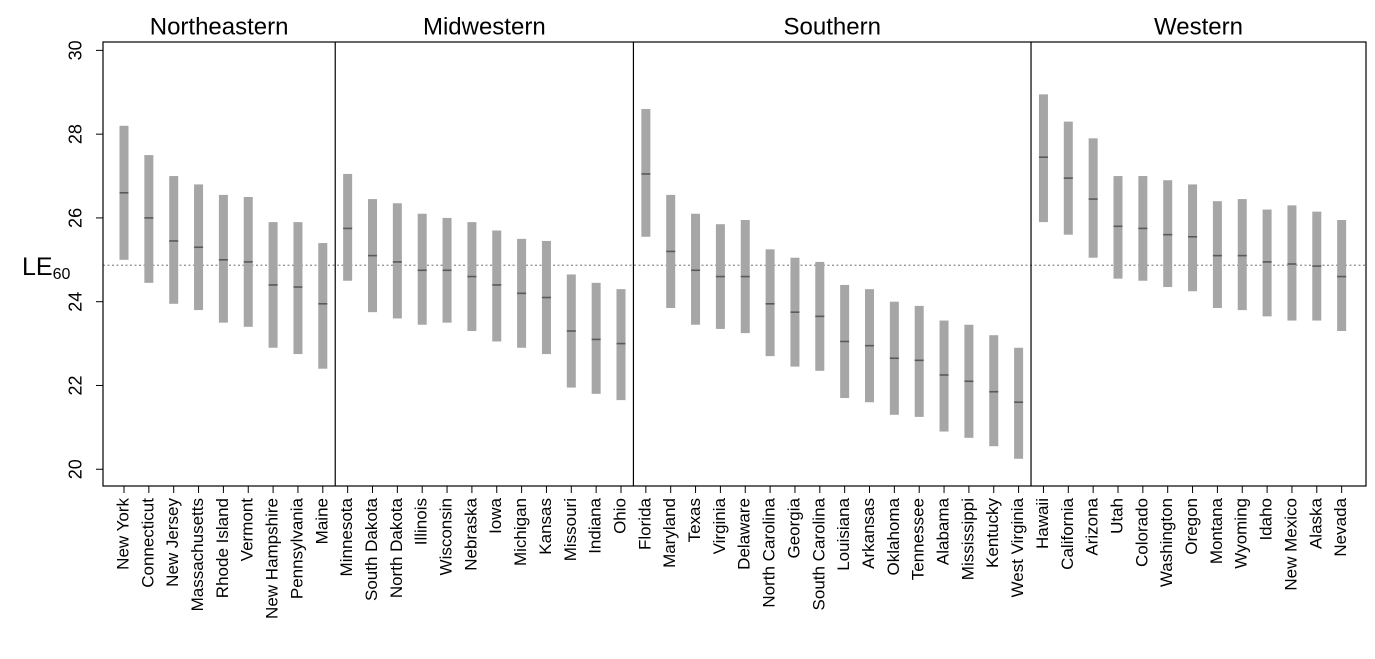 Image resolution: width=1375 pixels, height=659 pixels. Describe the element at coordinates (397, 261) in the screenshot. I see `interval-bar-north-dakota` at that location.